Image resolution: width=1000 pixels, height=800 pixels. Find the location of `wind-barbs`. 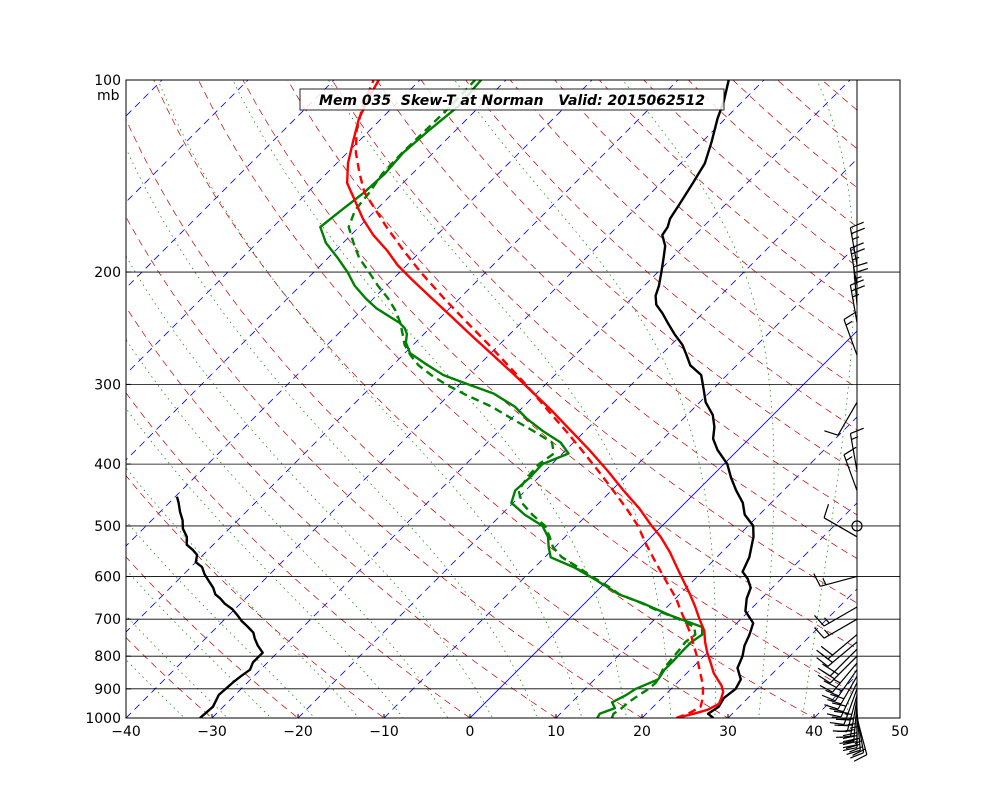

wind-barbs is located at coordinates (841, 491).